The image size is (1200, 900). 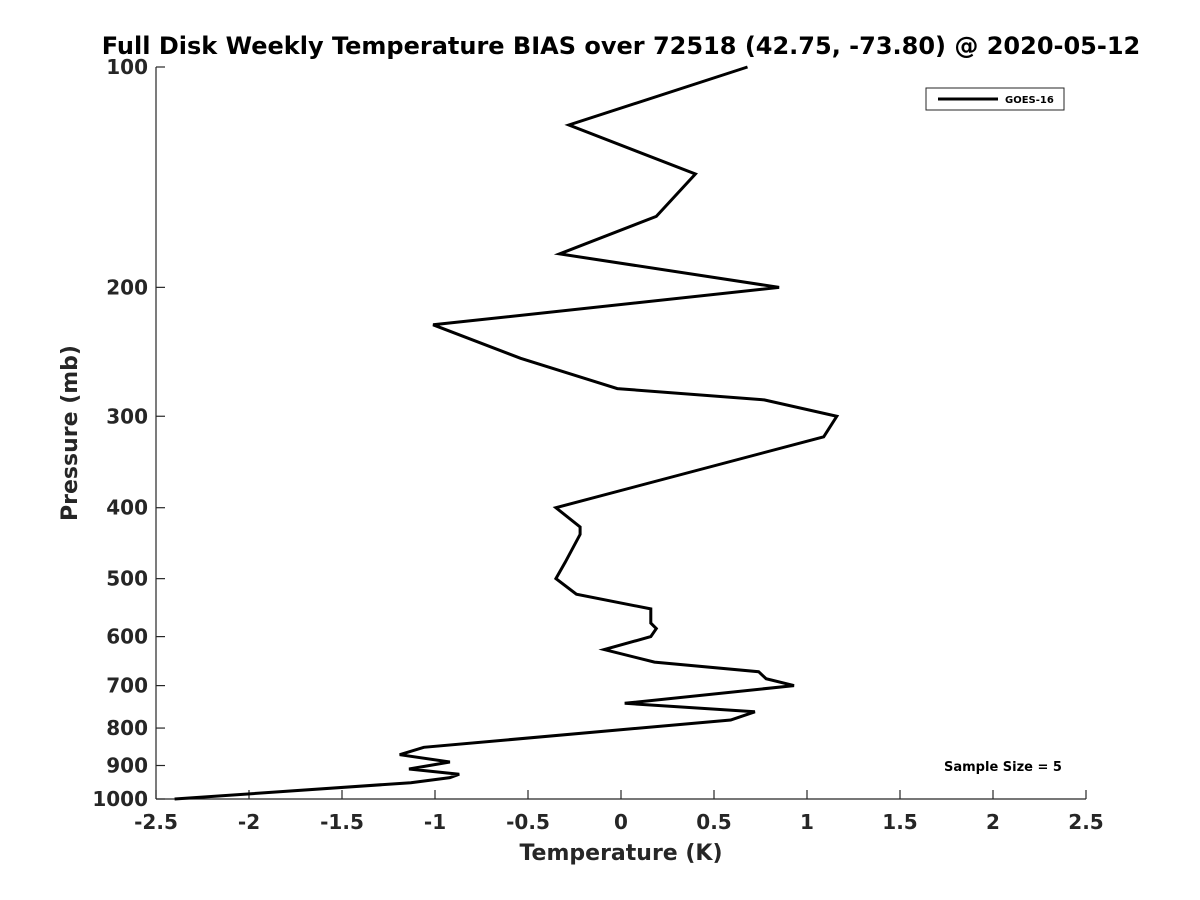 I want to click on y-tick-label: 700, so click(x=127, y=686).